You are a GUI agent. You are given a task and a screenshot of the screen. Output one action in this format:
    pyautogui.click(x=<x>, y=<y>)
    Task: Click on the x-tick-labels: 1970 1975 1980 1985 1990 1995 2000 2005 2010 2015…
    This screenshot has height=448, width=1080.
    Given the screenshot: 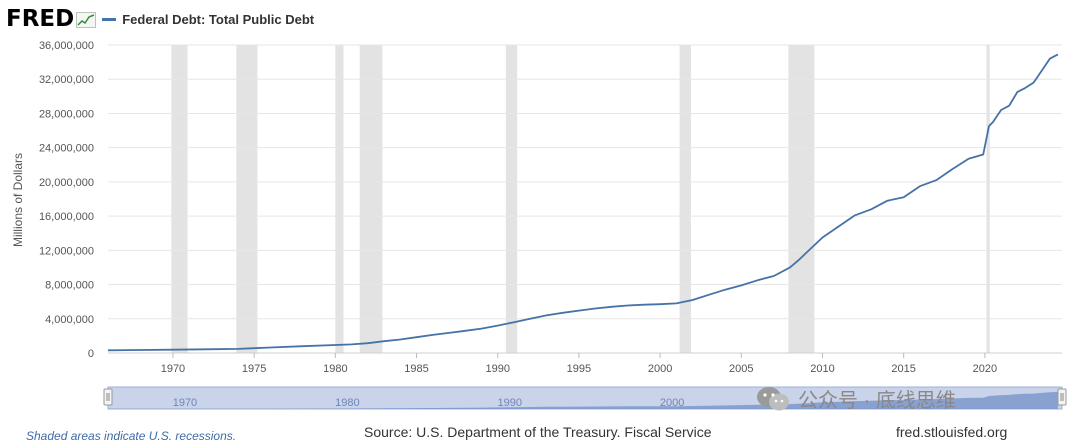 What is the action you would take?
    pyautogui.click(x=579, y=364)
    